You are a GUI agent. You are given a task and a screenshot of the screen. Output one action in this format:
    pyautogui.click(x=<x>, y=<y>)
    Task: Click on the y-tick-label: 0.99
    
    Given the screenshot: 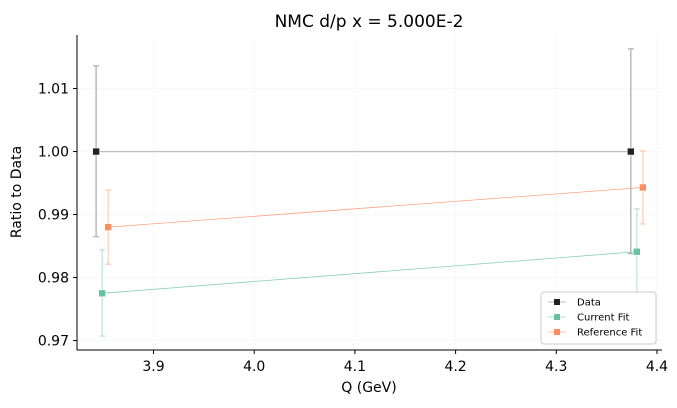 What is the action you would take?
    pyautogui.click(x=53, y=216)
    